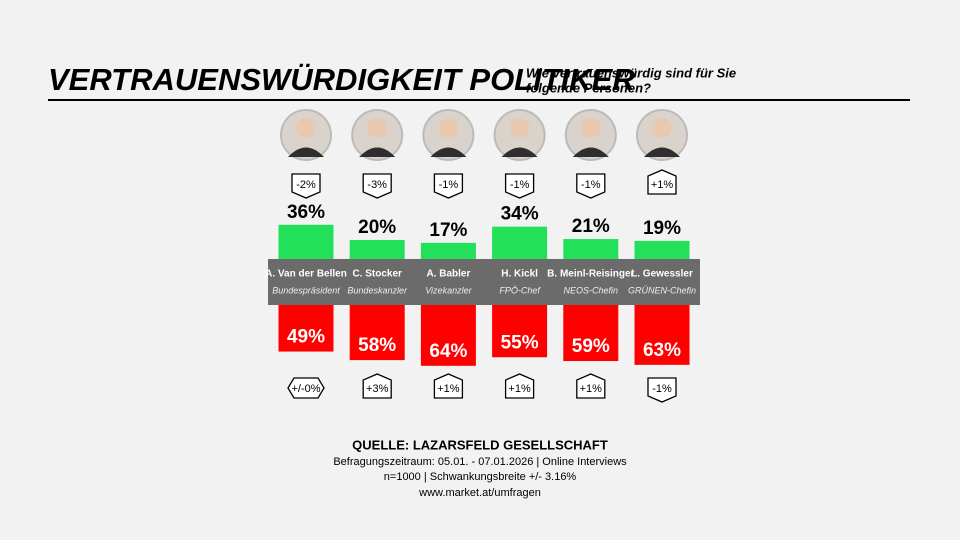 This screenshot has height=540, width=960. What do you see at coordinates (631, 72) in the screenshot?
I see `subtitle: Wie vertrauenswürdig sind für Sie` at bounding box center [631, 72].